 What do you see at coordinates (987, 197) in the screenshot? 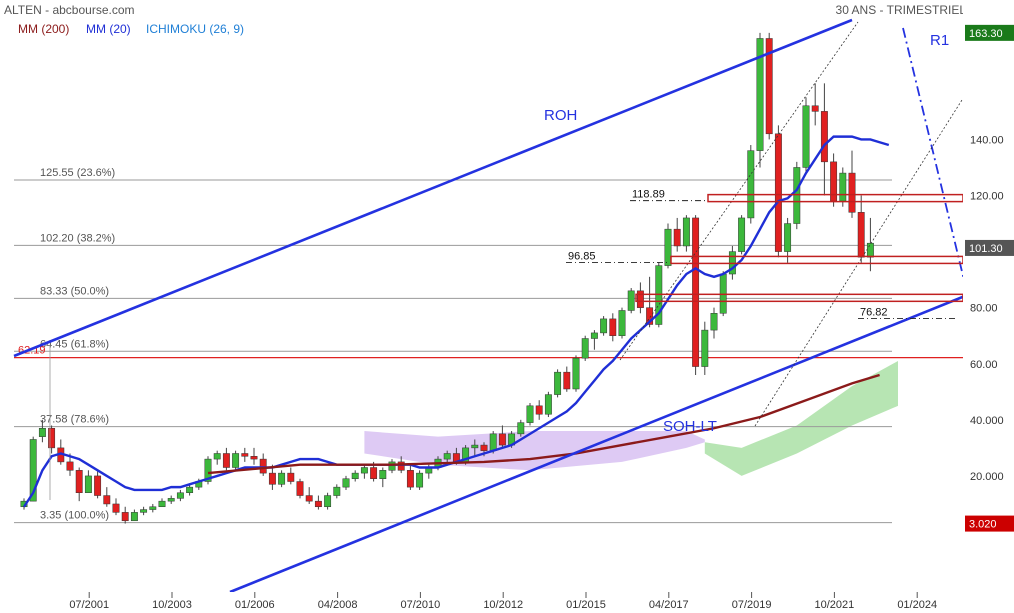
I see `y-tick-label: 120.00` at bounding box center [987, 197].